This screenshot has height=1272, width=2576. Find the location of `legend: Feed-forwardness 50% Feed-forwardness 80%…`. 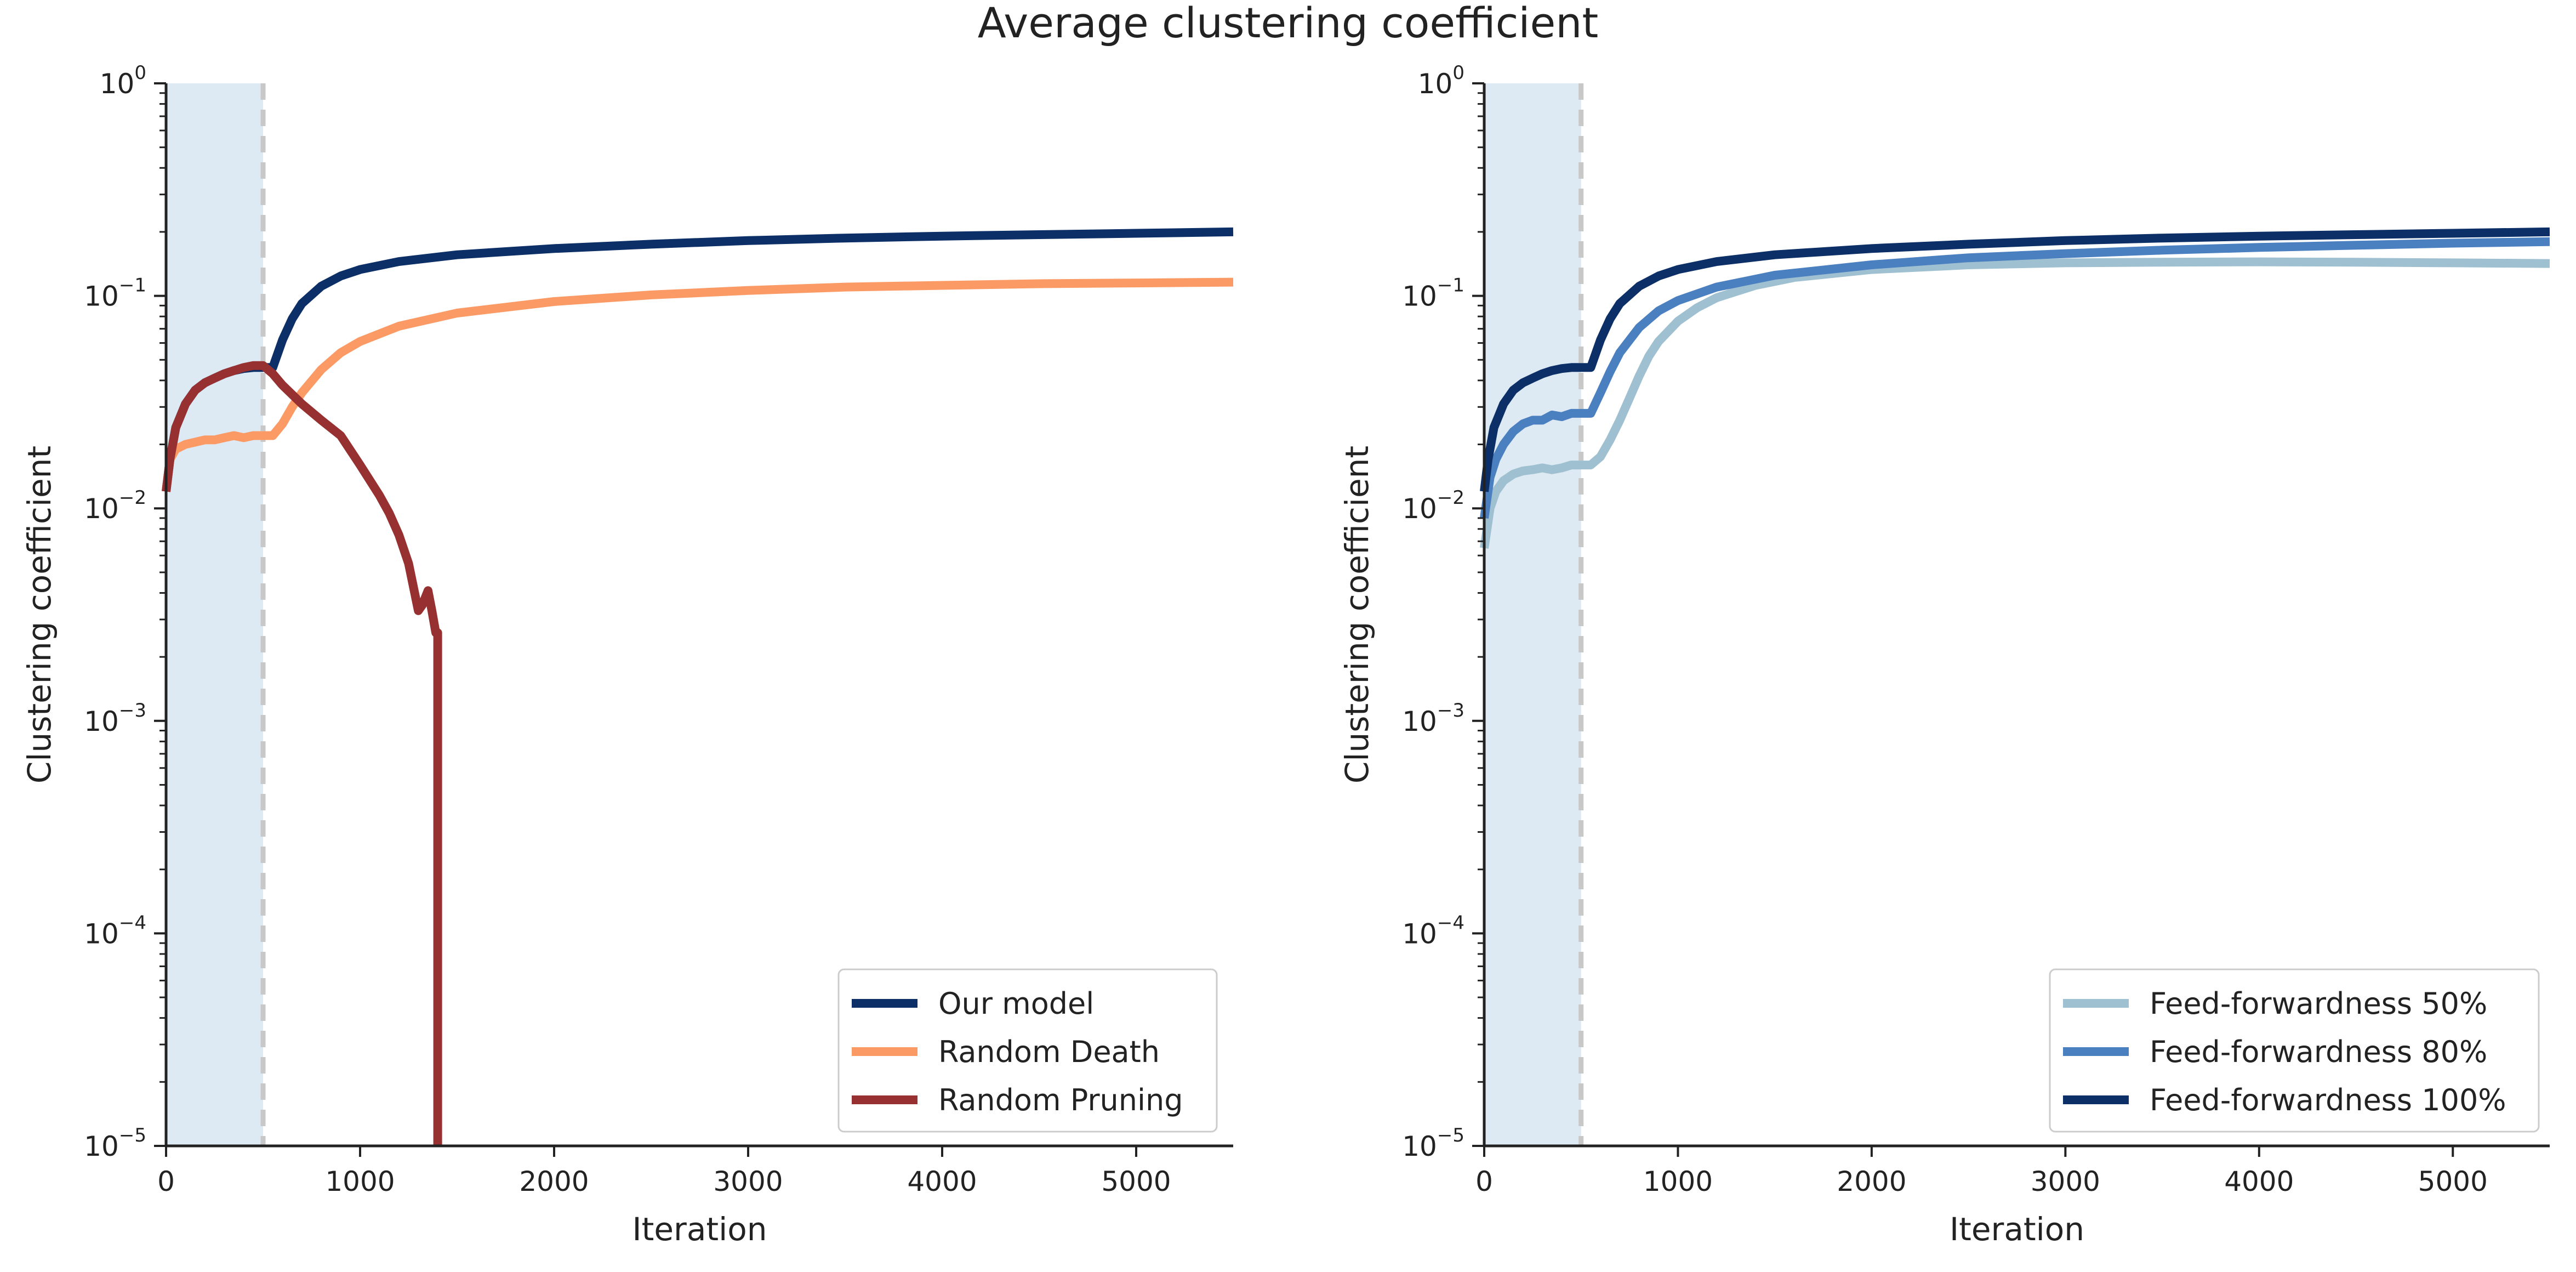

legend: Feed-forwardness 50% Feed-forwardness 80%… is located at coordinates (2294, 1050).